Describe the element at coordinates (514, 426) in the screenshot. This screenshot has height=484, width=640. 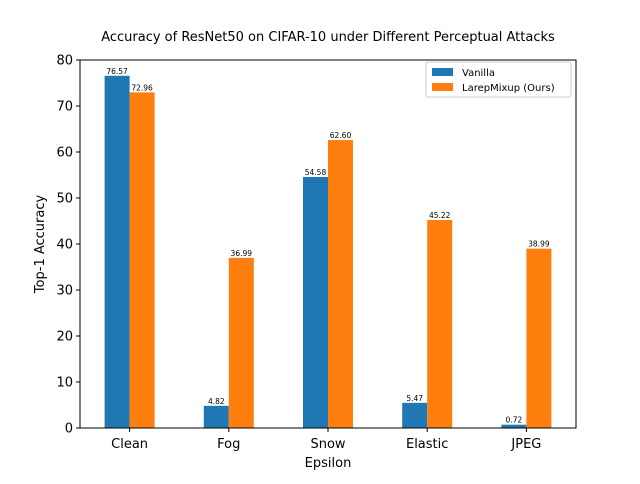
I see `bar-vanilla-jpeg` at that location.